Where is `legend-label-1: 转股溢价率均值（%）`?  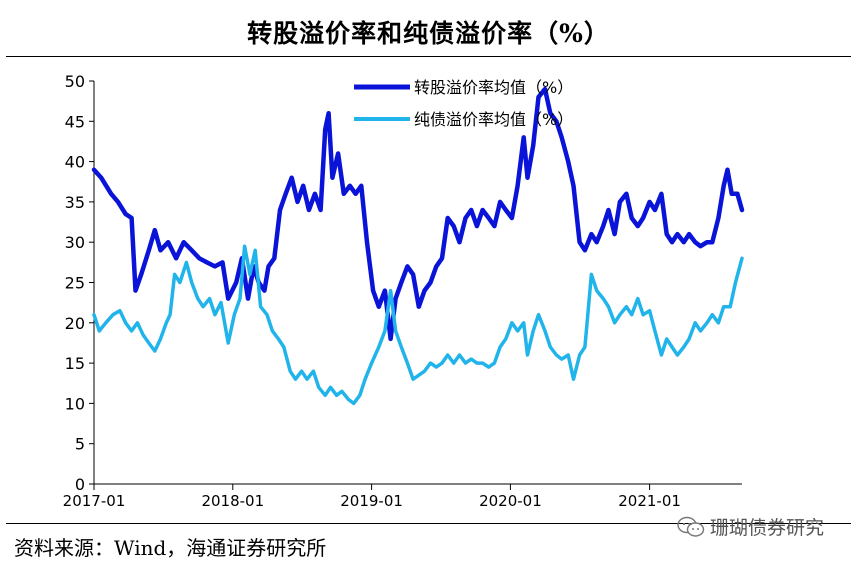
legend-label-1: 转股溢价率均值（%） is located at coordinates (493, 87).